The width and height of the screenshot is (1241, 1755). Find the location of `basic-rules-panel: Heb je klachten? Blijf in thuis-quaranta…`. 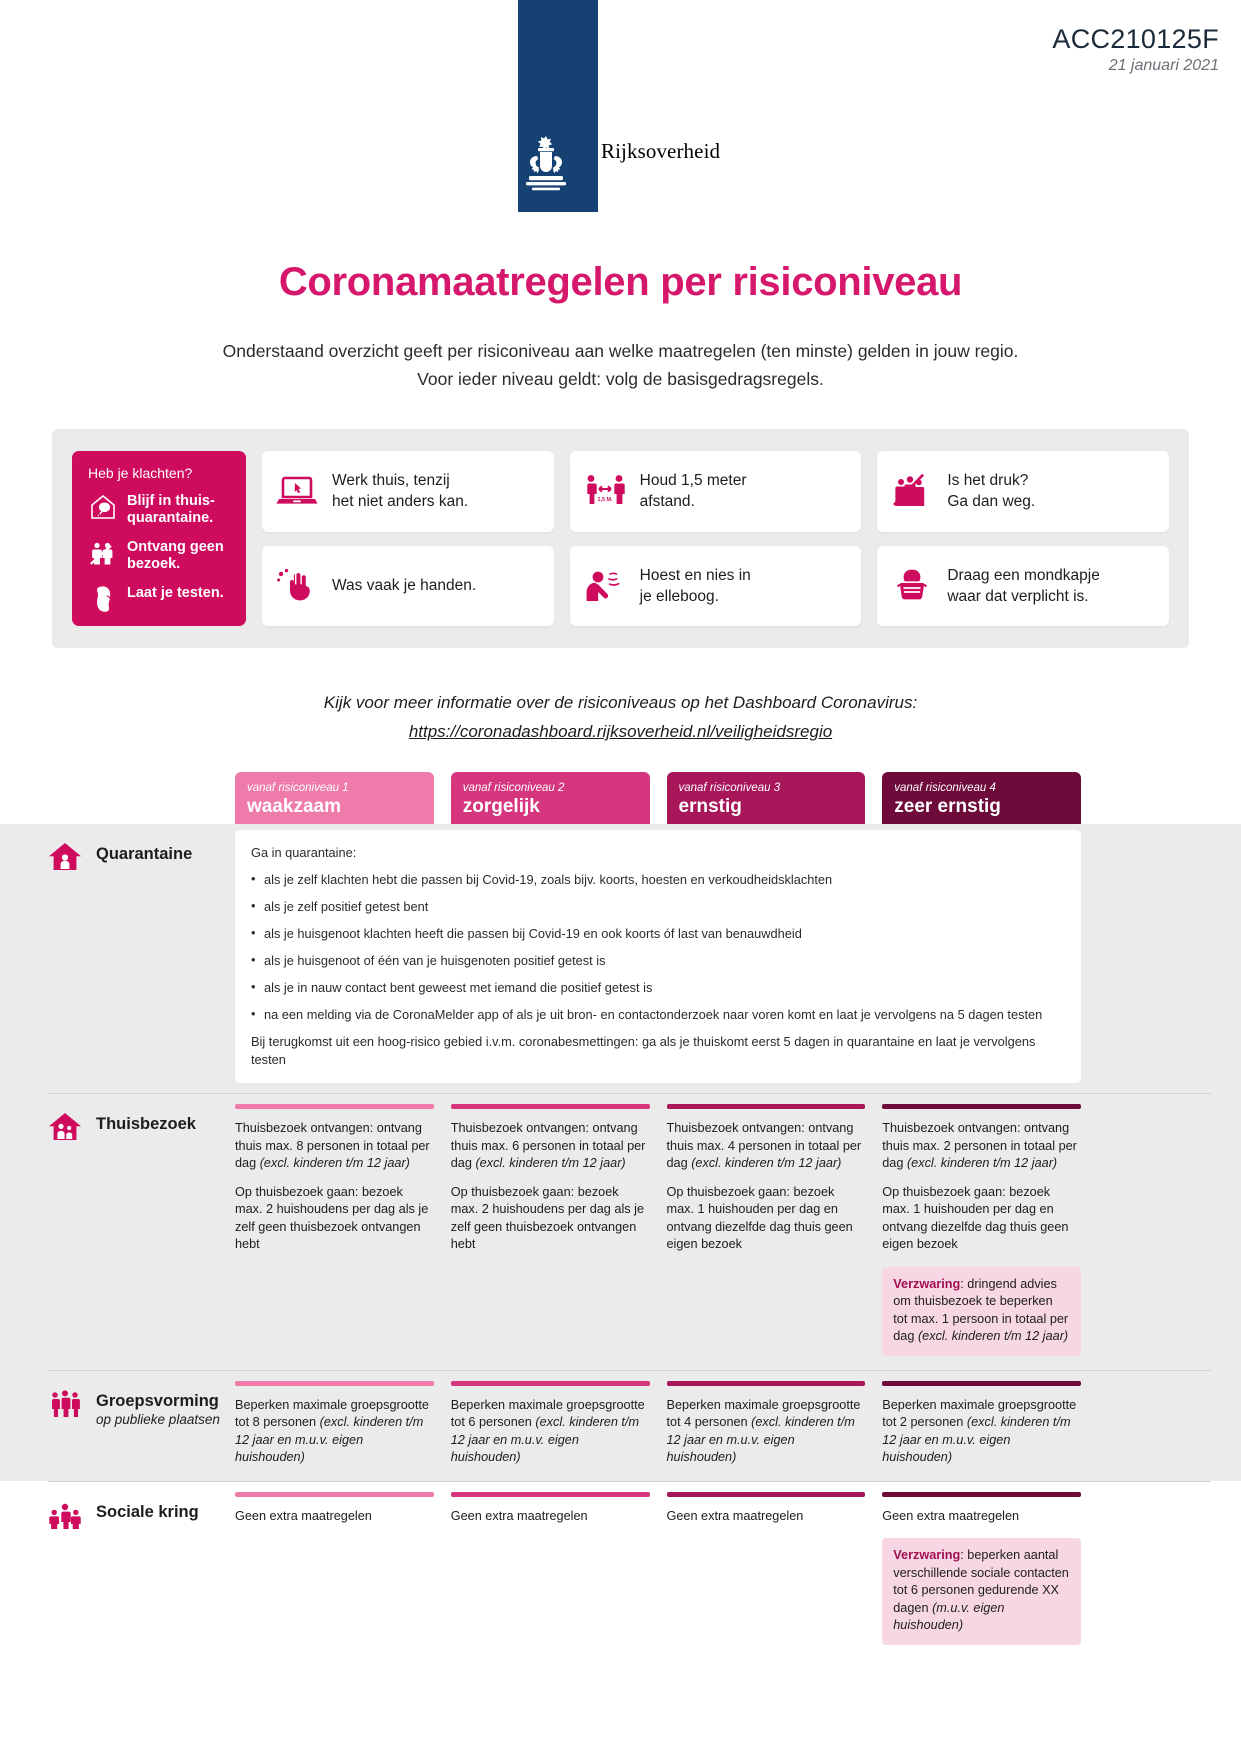

basic-rules-panel: Heb je klachten? Blijf in thuis-quaranta… is located at coordinates (620, 538).